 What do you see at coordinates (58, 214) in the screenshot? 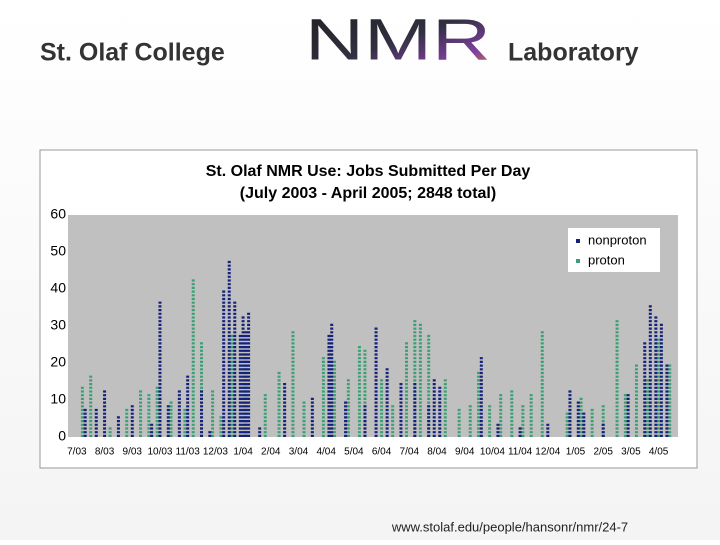
I see `y-tick-label: 60` at bounding box center [58, 214].